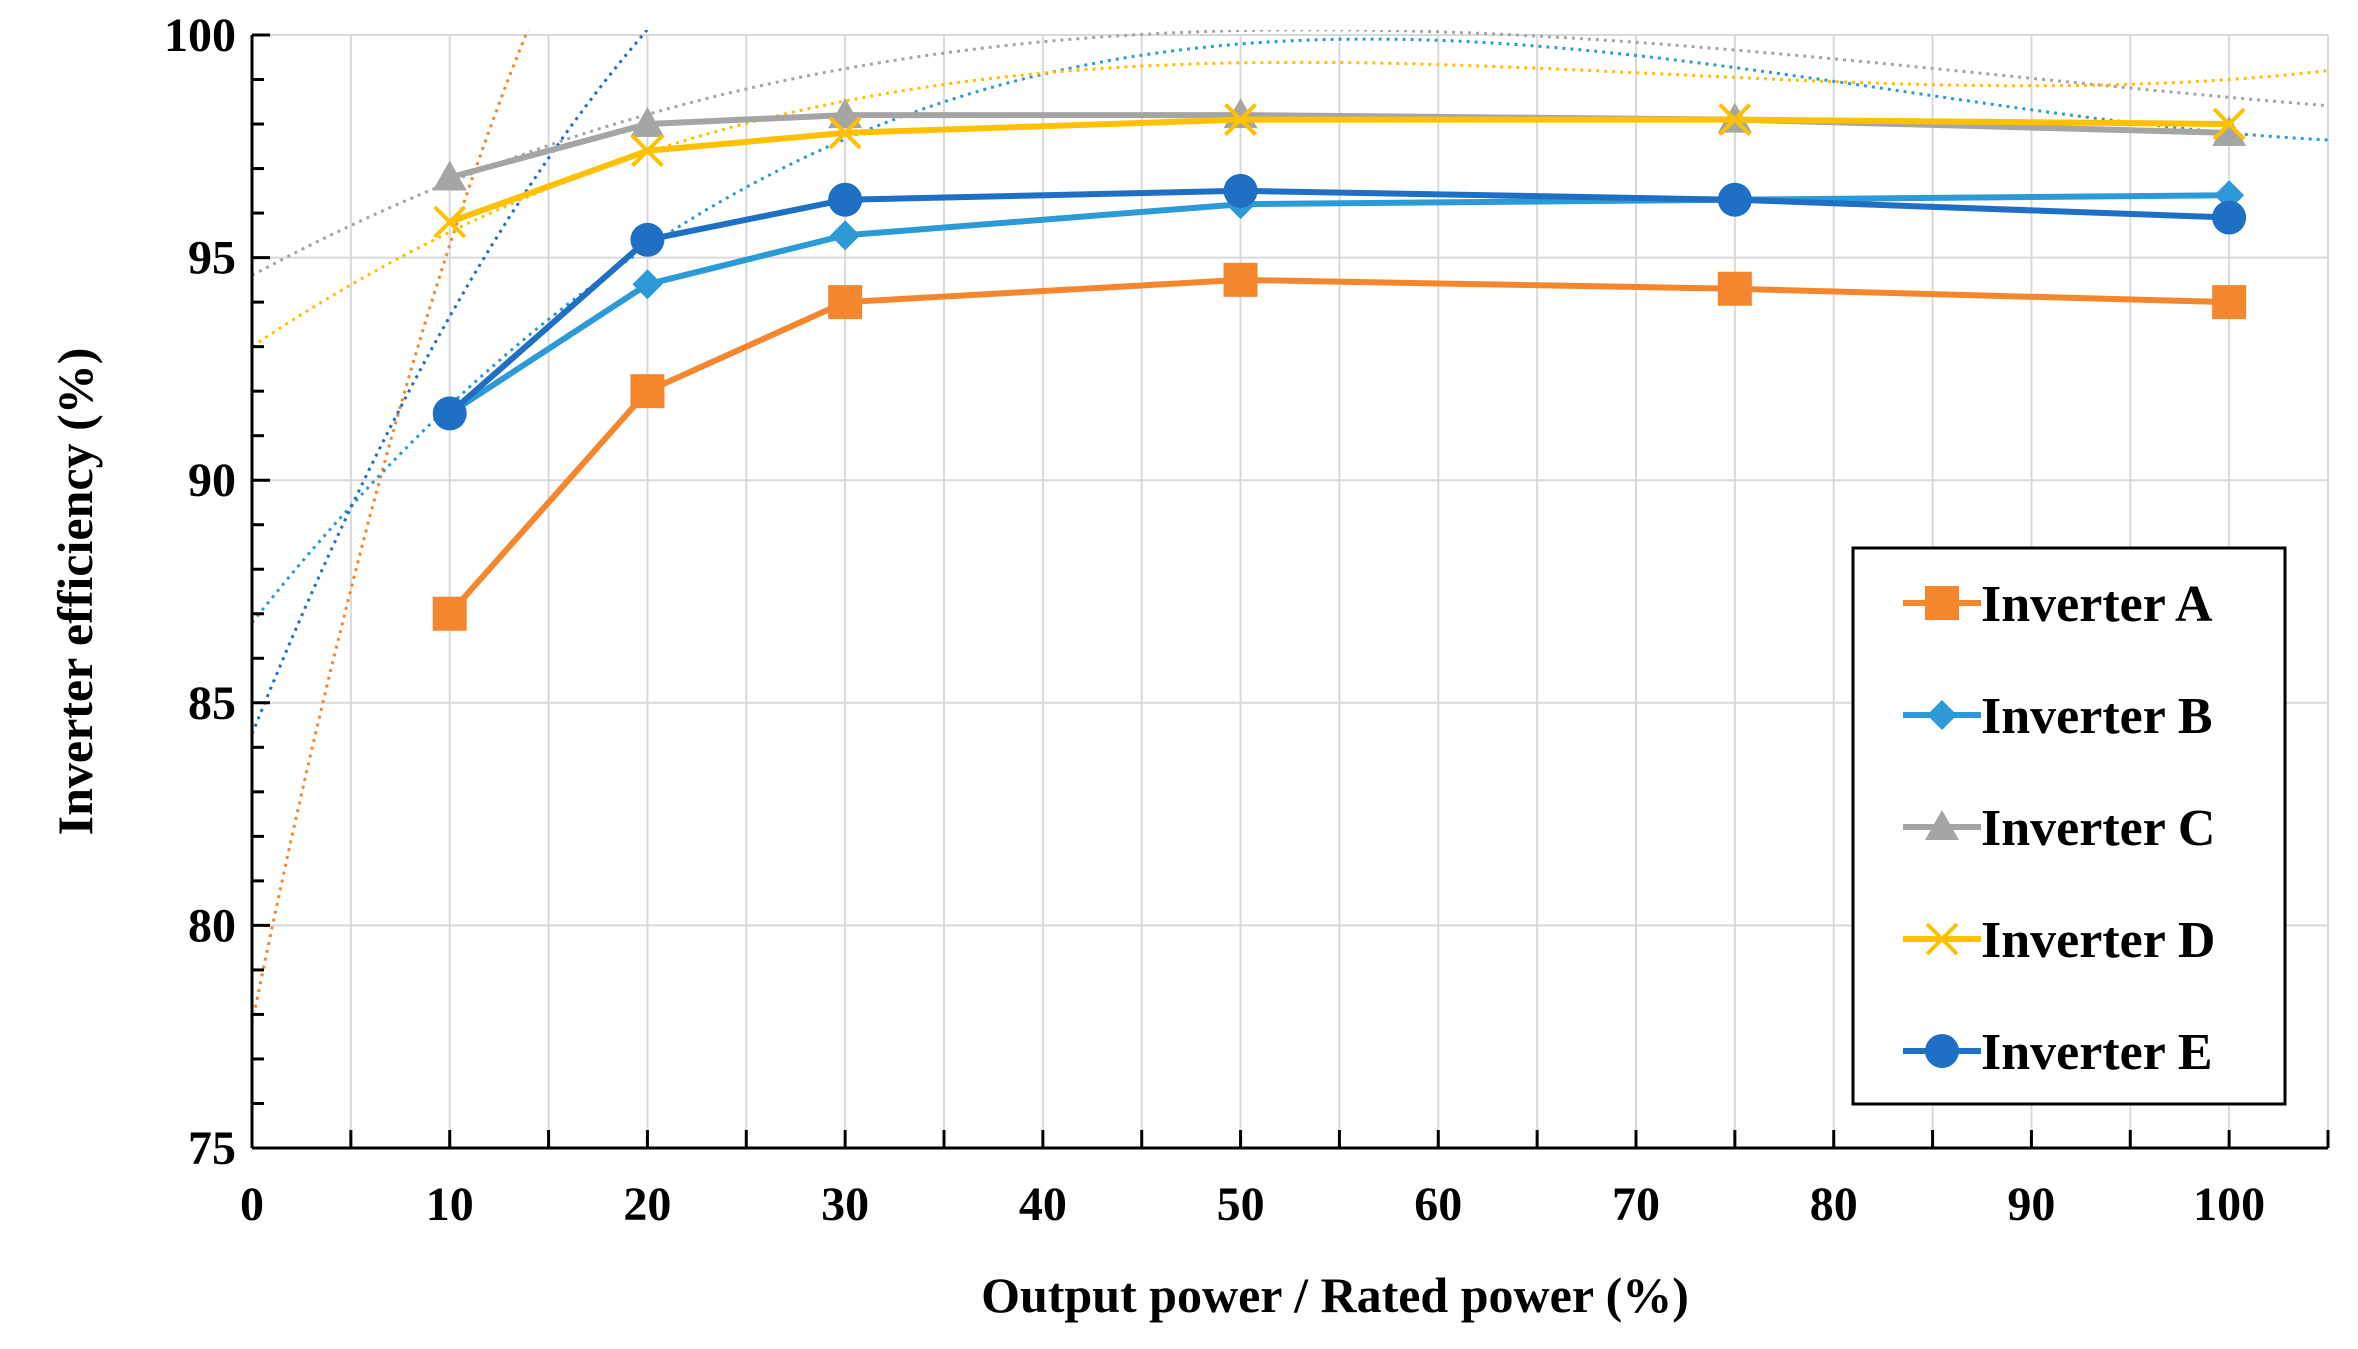 This screenshot has height=1349, width=2358. I want to click on legend-item-inverter-d: Inverter D, so click(2059, 940).